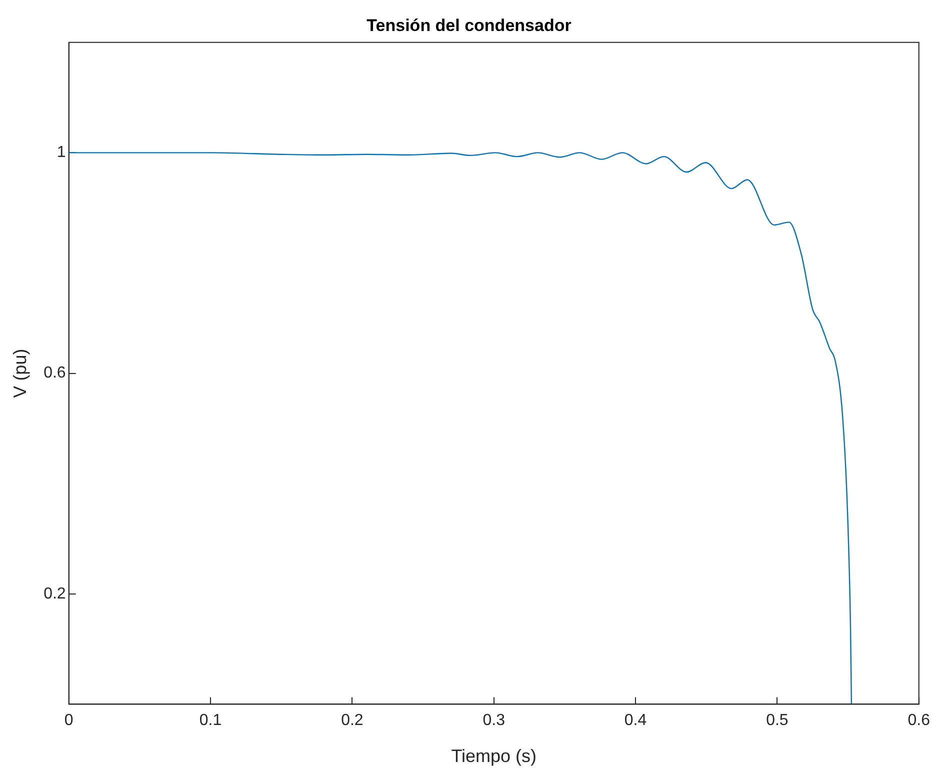 This screenshot has height=778, width=952. Describe the element at coordinates (635, 721) in the screenshot. I see `x-tick-label: 0.4` at that location.